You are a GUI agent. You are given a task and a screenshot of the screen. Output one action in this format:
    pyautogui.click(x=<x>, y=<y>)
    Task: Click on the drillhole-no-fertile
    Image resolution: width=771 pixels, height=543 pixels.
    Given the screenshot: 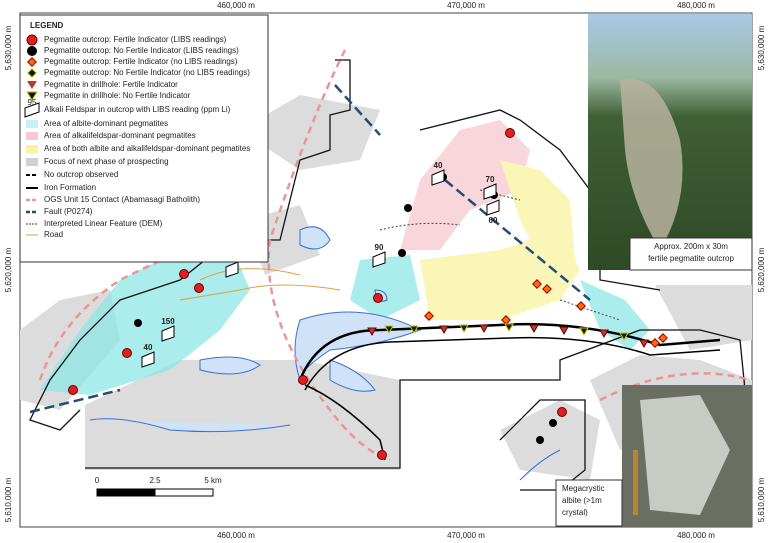 What is the action you would take?
    pyautogui.click(x=506, y=332)
    